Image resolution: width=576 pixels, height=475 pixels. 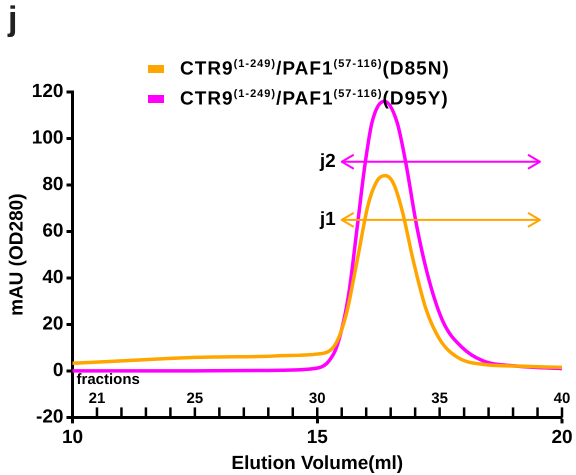 I want to click on y-tick-label: 60, so click(x=53, y=231).